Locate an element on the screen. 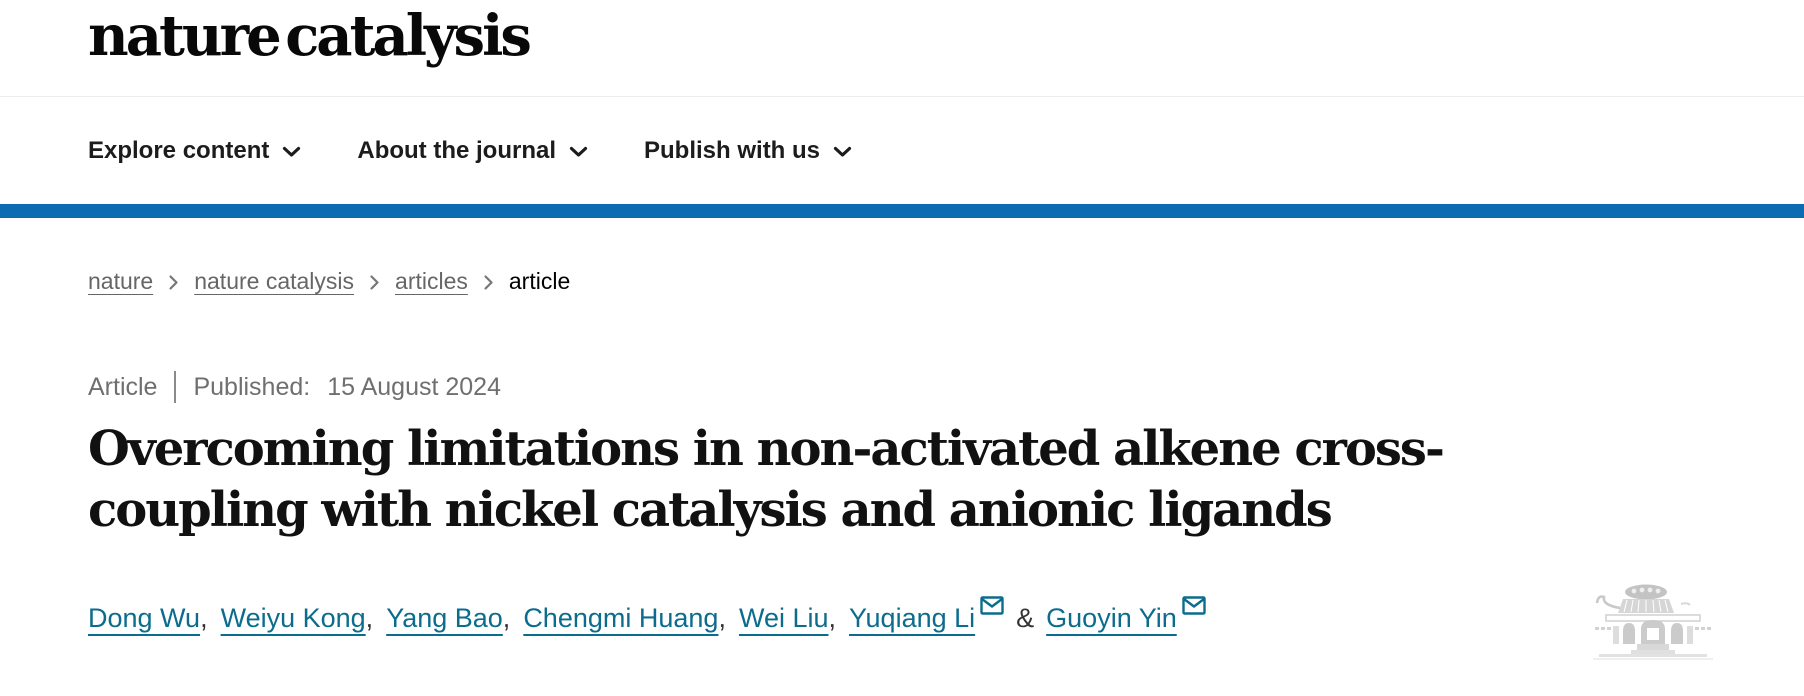  author-link-dong-wu: Dong Wu is located at coordinates (144, 617).